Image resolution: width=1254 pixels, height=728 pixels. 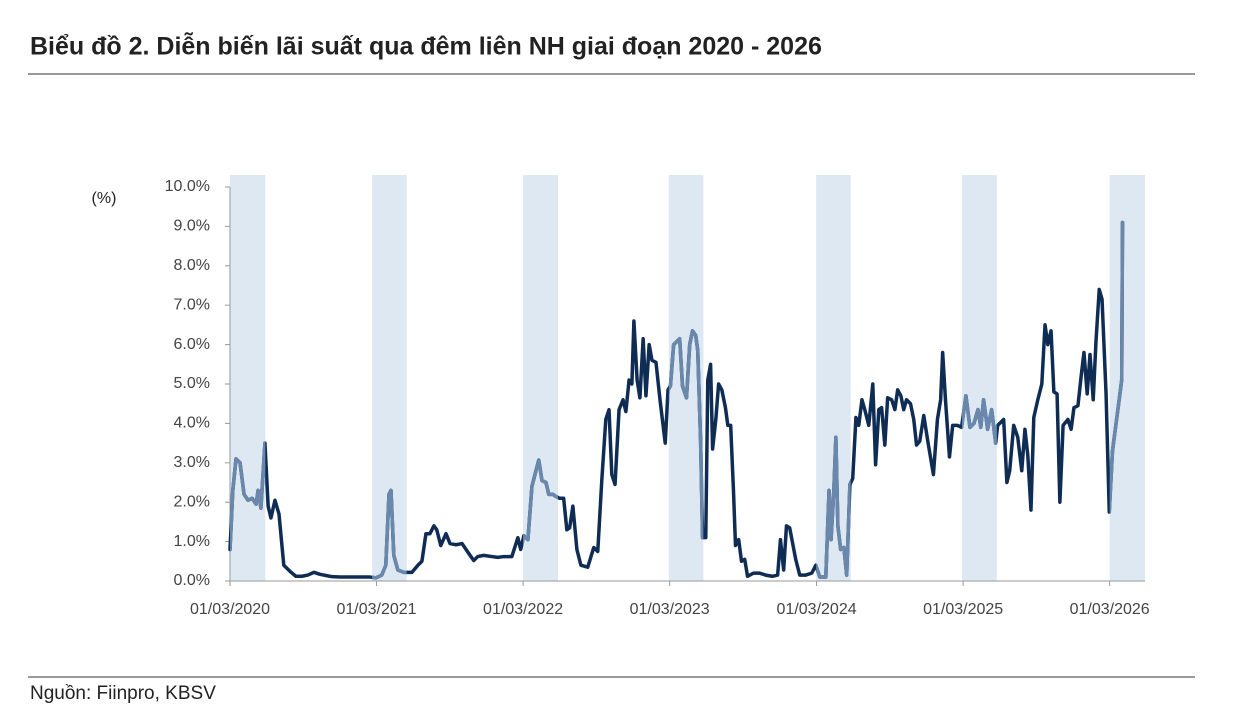 What do you see at coordinates (230, 609) in the screenshot?
I see `x-tick-label: 01/03/2020` at bounding box center [230, 609].